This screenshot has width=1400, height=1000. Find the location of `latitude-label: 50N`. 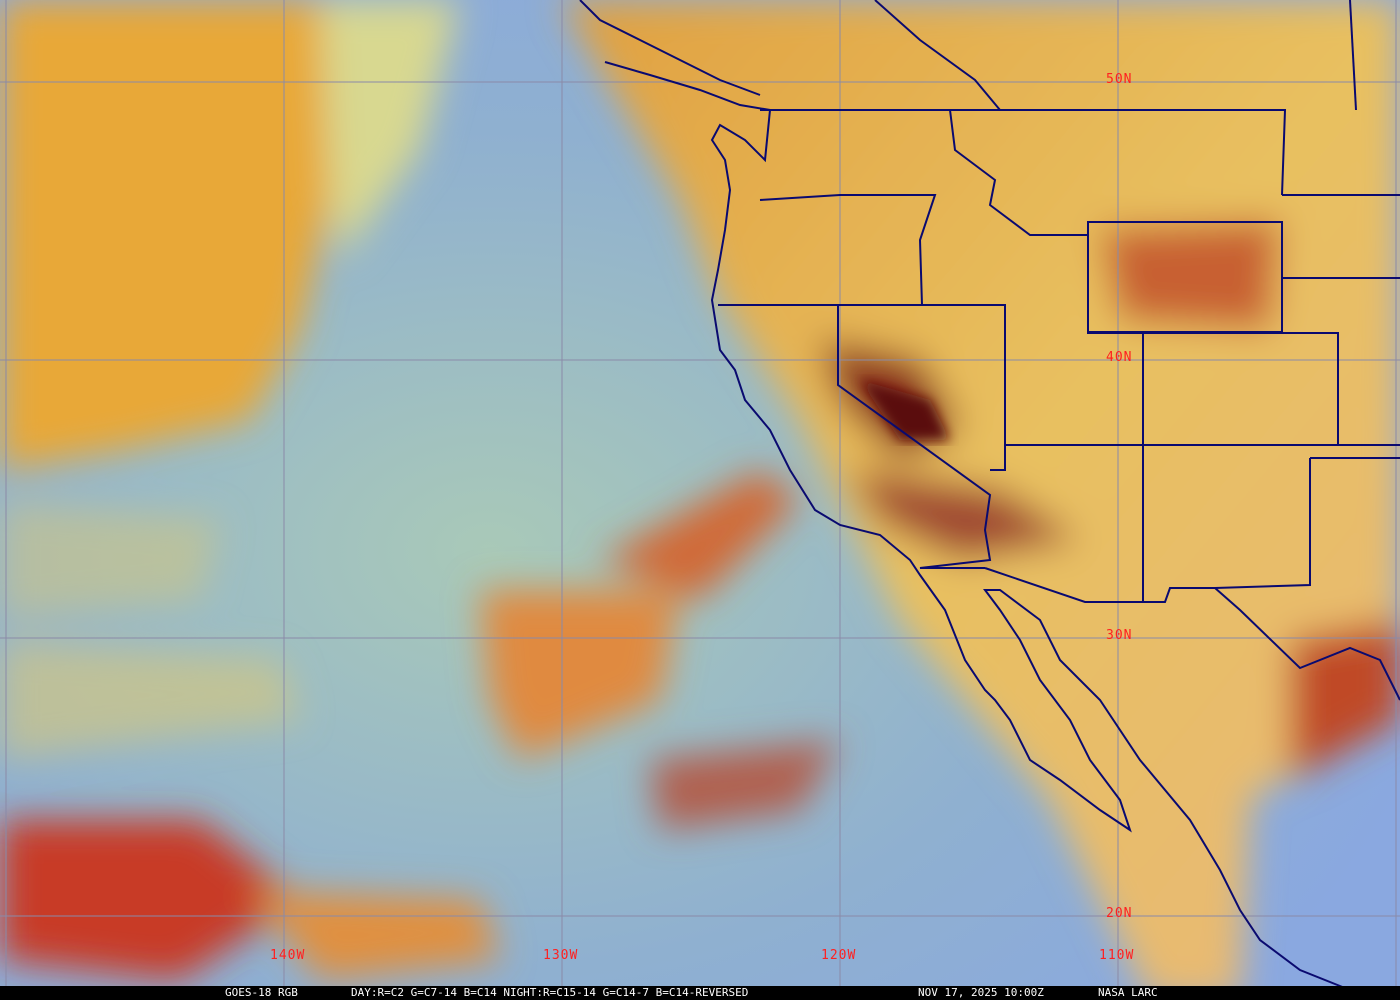

latitude-label: 50N is located at coordinates (1119, 79).